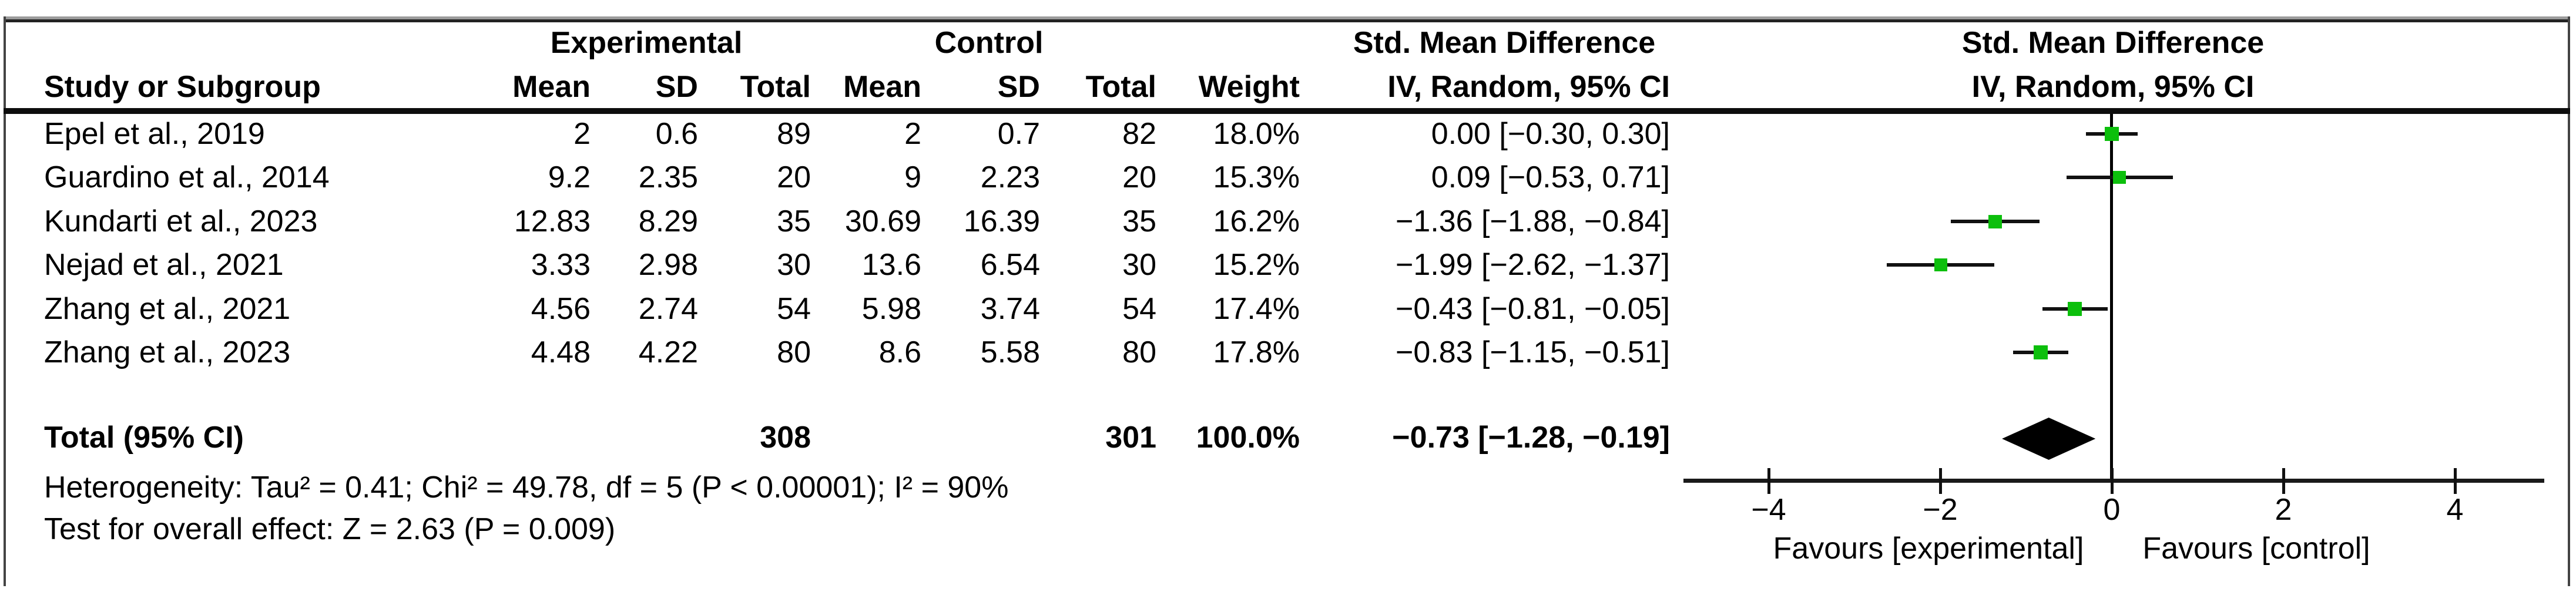 The image size is (2576, 602). I want to click on column-header-ctl-mean: Mean, so click(882, 87).